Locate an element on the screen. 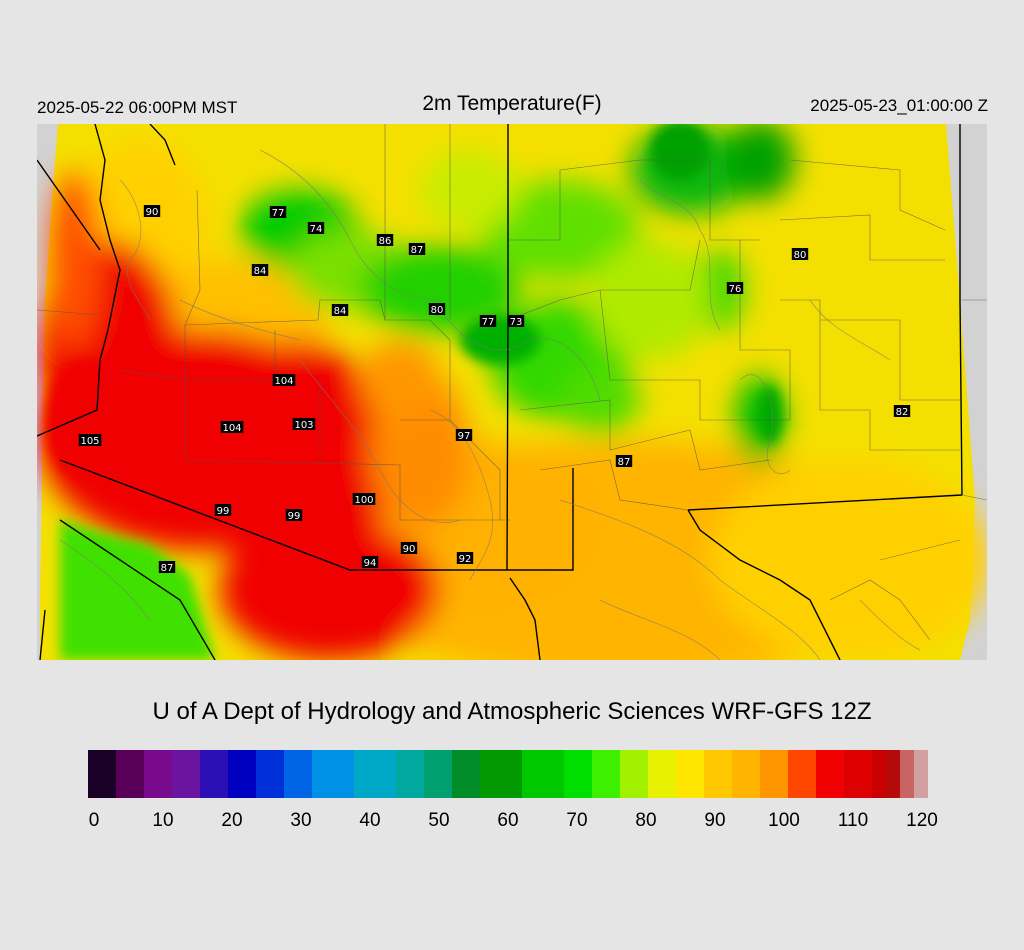  svg-text: 97 is located at coordinates (464, 436).